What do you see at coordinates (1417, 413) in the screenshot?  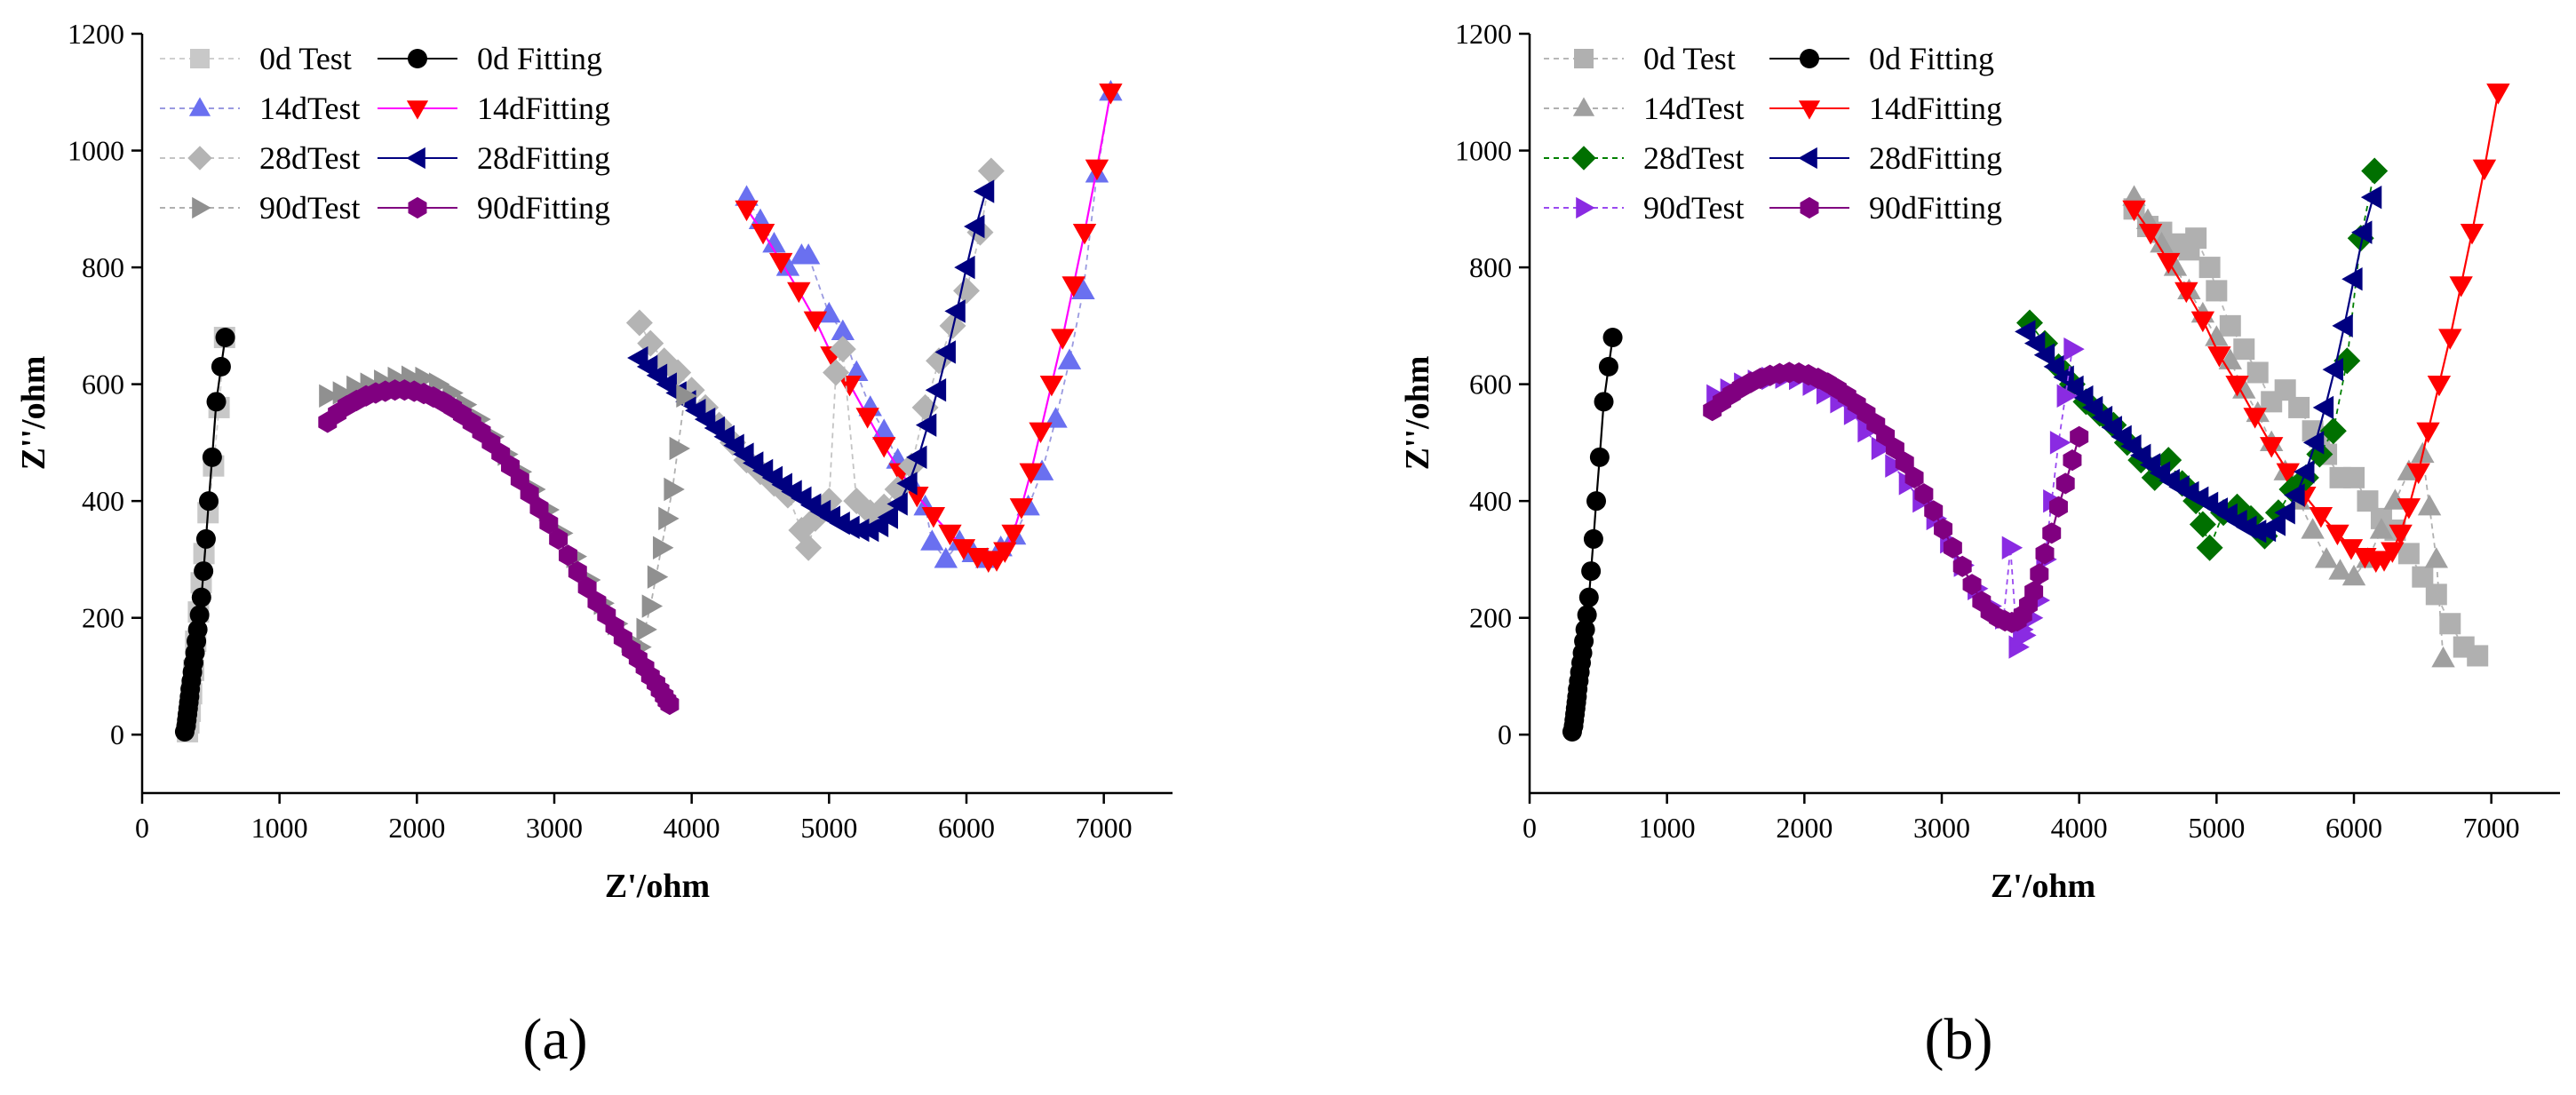 I see `y-axis-label: Z''/ohm` at bounding box center [1417, 413].